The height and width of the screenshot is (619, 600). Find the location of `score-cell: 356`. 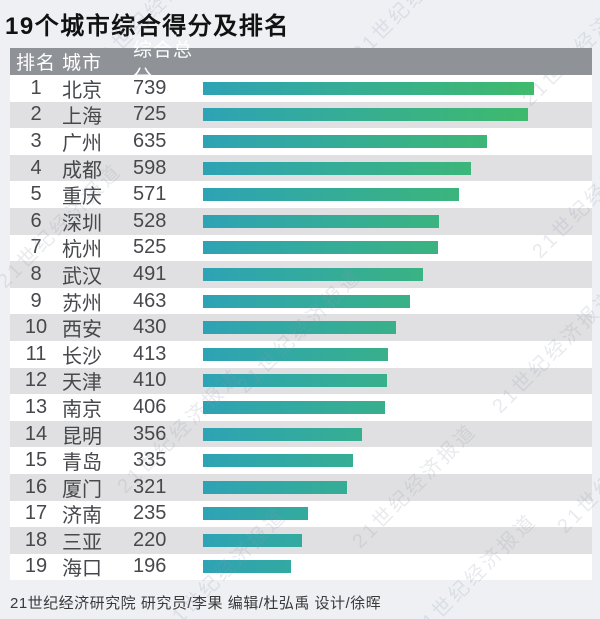

score-cell: 356 is located at coordinates (150, 433).